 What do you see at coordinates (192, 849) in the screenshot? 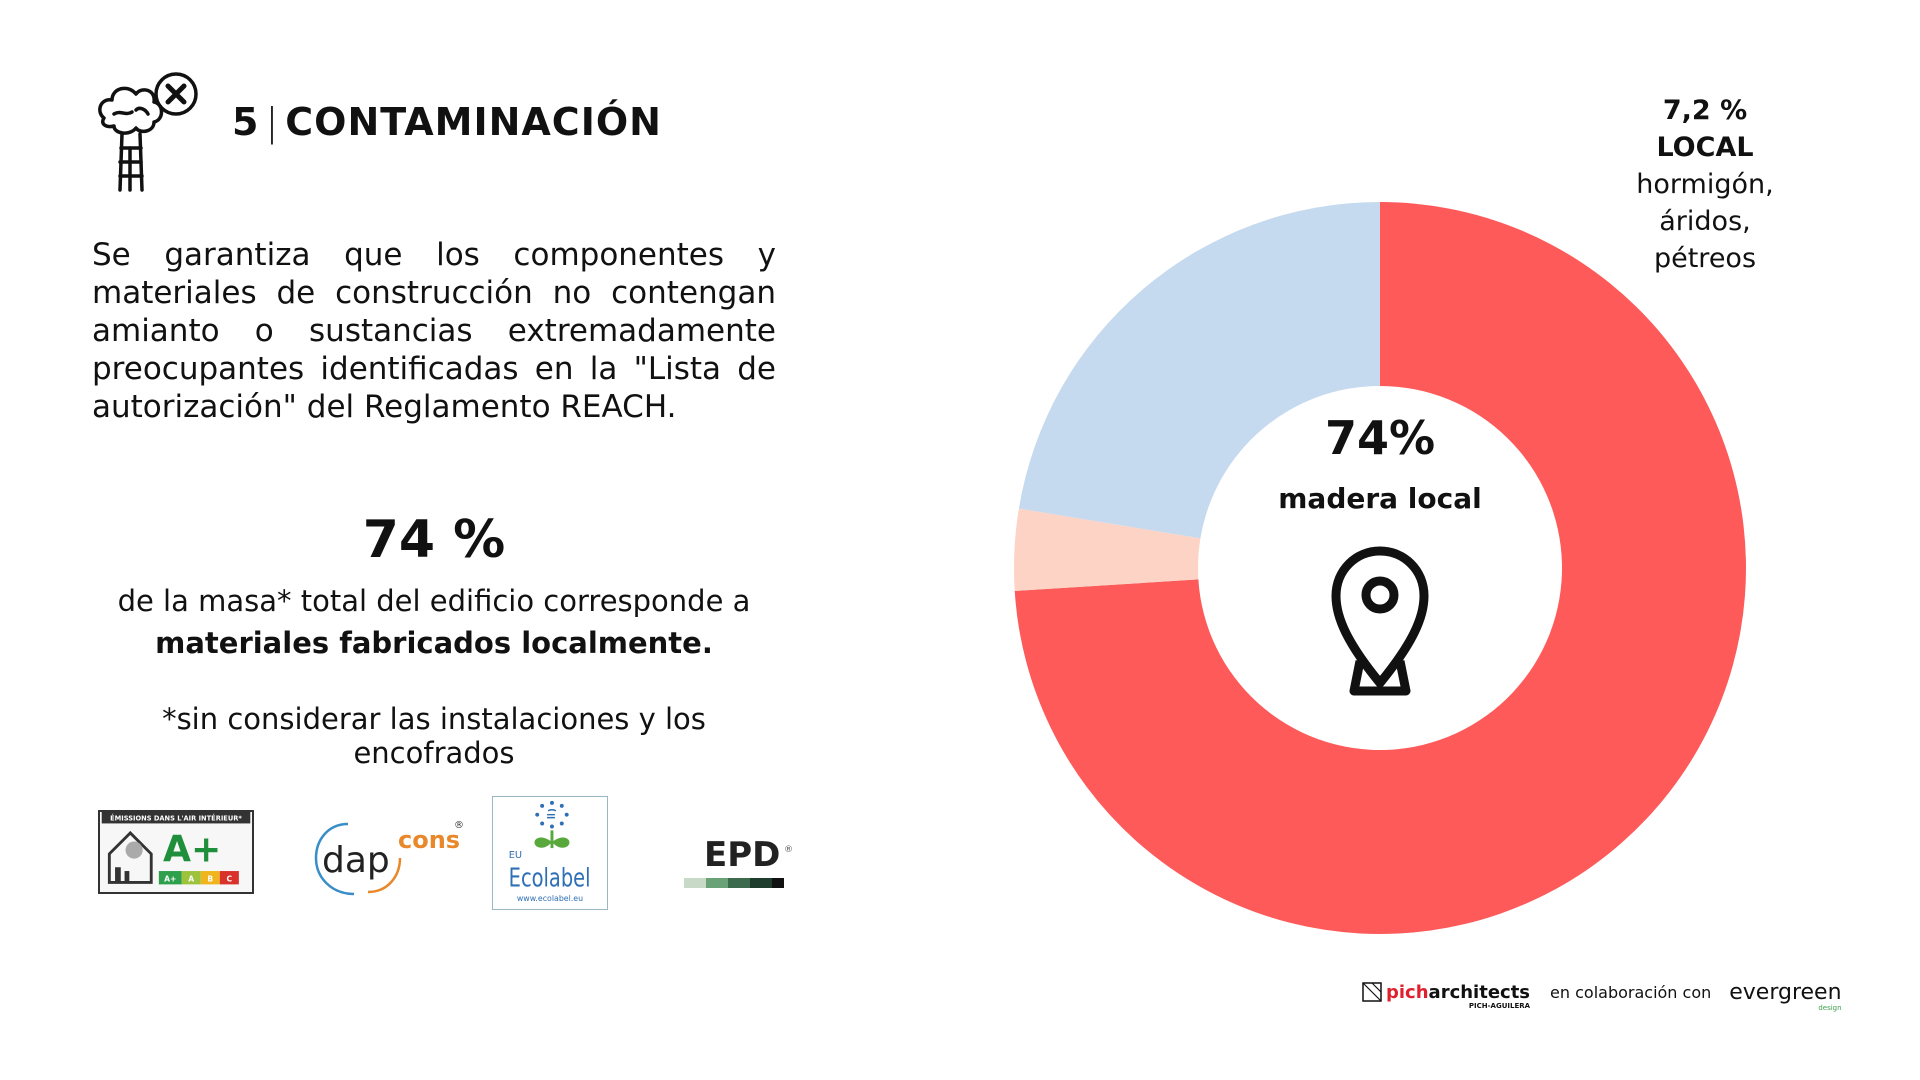
I see `aplus-grade: A+` at bounding box center [192, 849].